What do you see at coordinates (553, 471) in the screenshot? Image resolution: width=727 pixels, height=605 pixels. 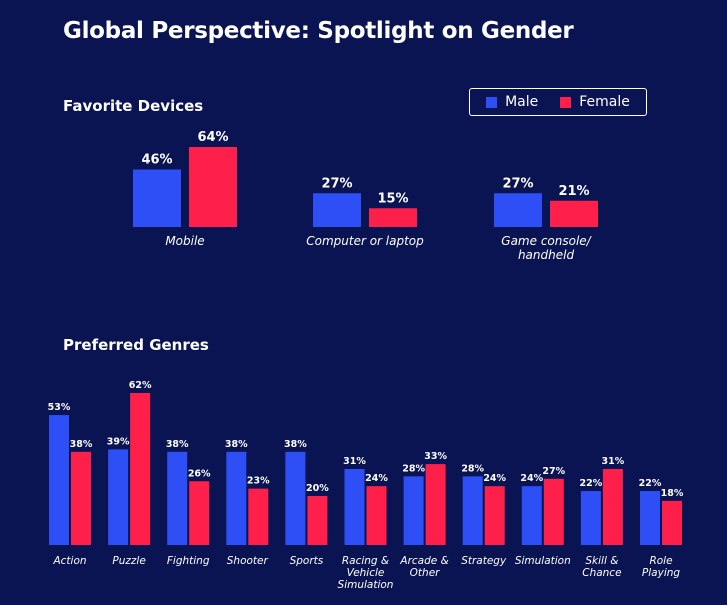 I see `data-label-simulation-female: 27%` at bounding box center [553, 471].